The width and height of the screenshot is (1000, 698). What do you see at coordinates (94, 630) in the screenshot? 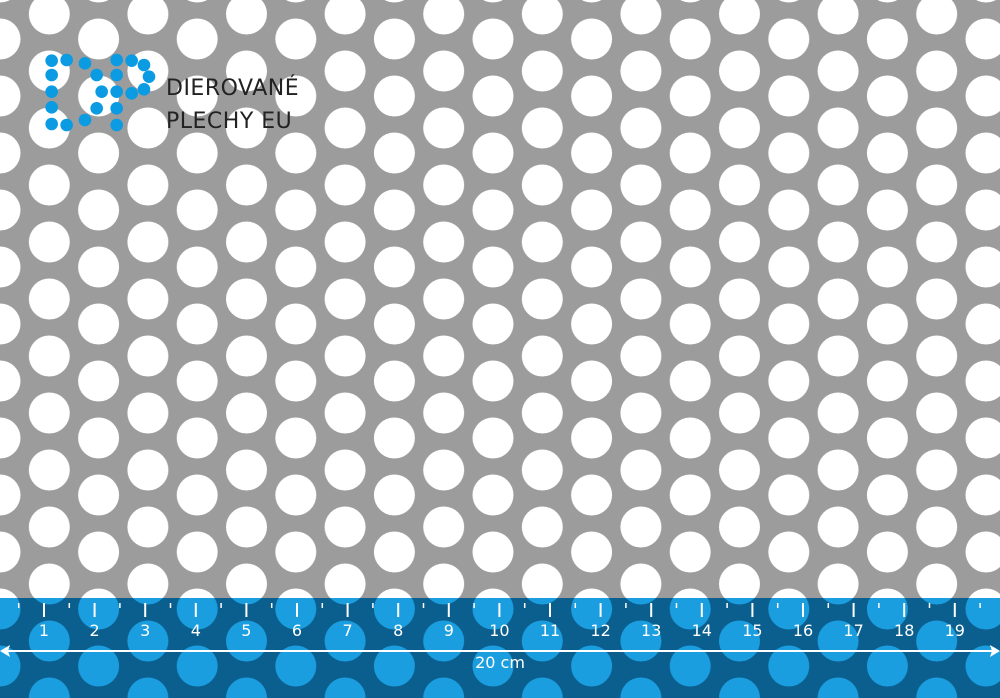
I see `ruler-number: 2` at bounding box center [94, 630].